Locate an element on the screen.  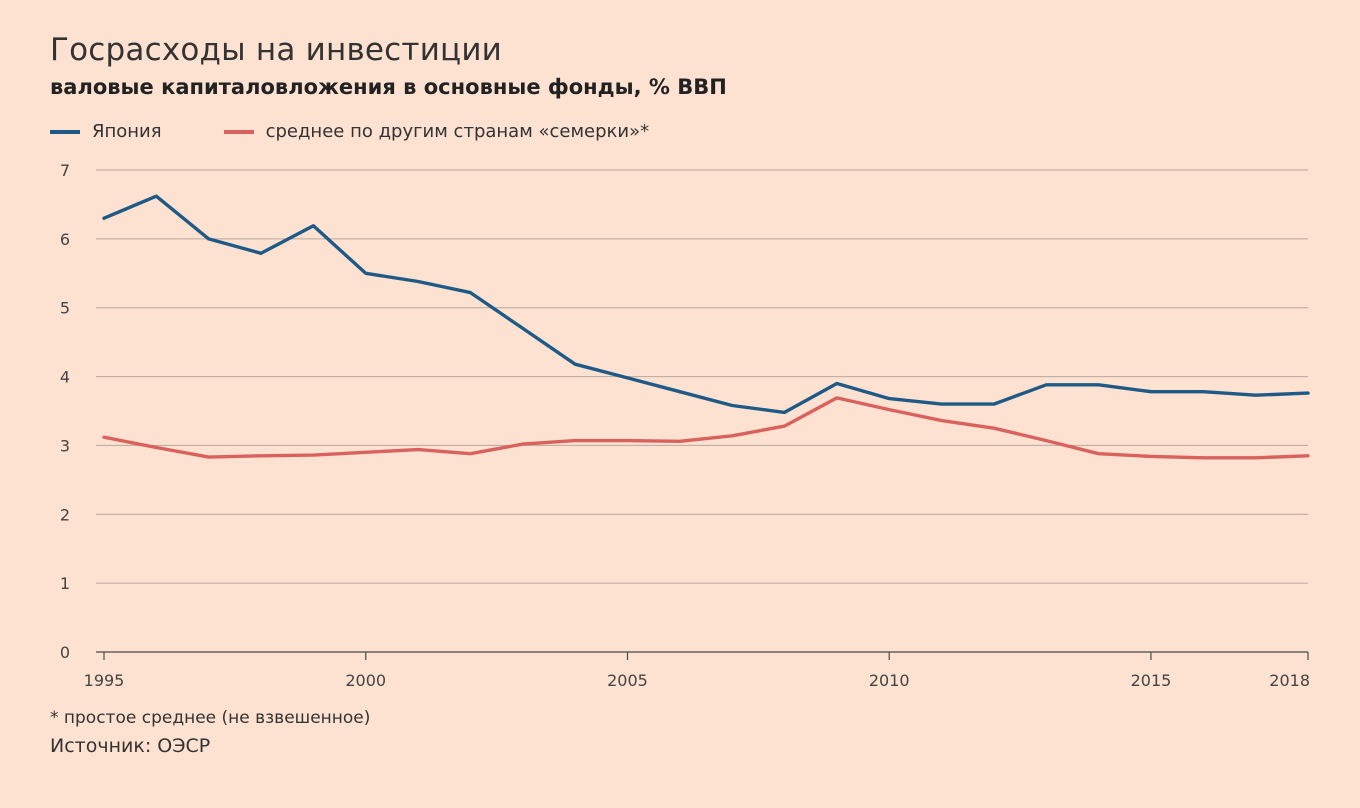
legend-swatch-g7-average is located at coordinates (238, 131).